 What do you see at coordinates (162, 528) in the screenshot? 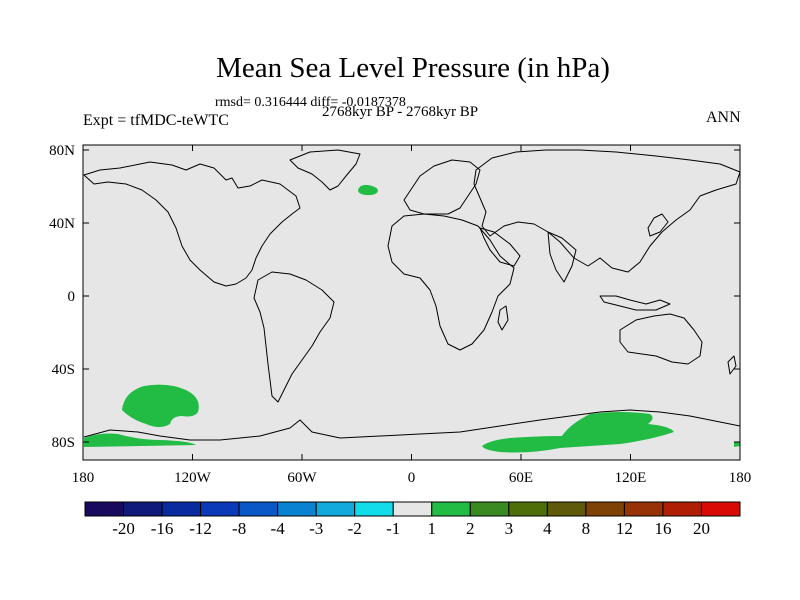
I see `colorbar-label: -16` at bounding box center [162, 528].